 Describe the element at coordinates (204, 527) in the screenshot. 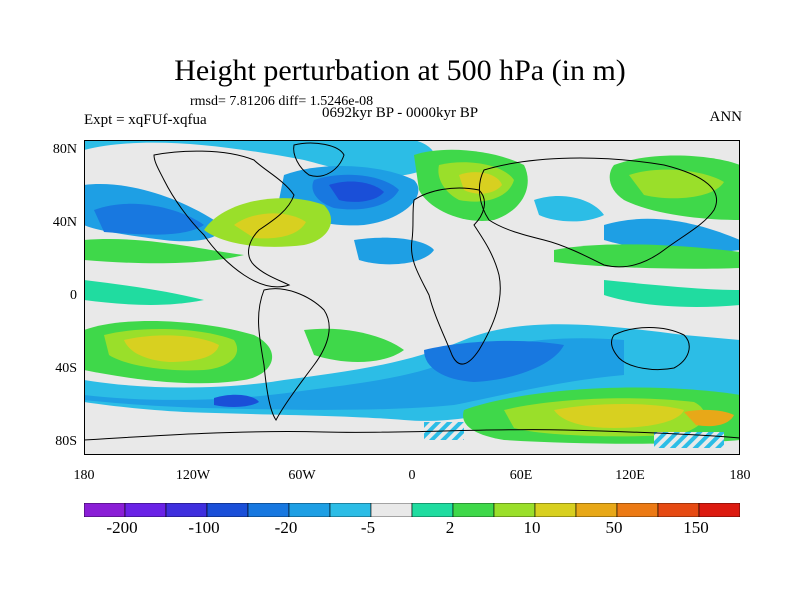

I see `colorbar-label: -100` at that location.